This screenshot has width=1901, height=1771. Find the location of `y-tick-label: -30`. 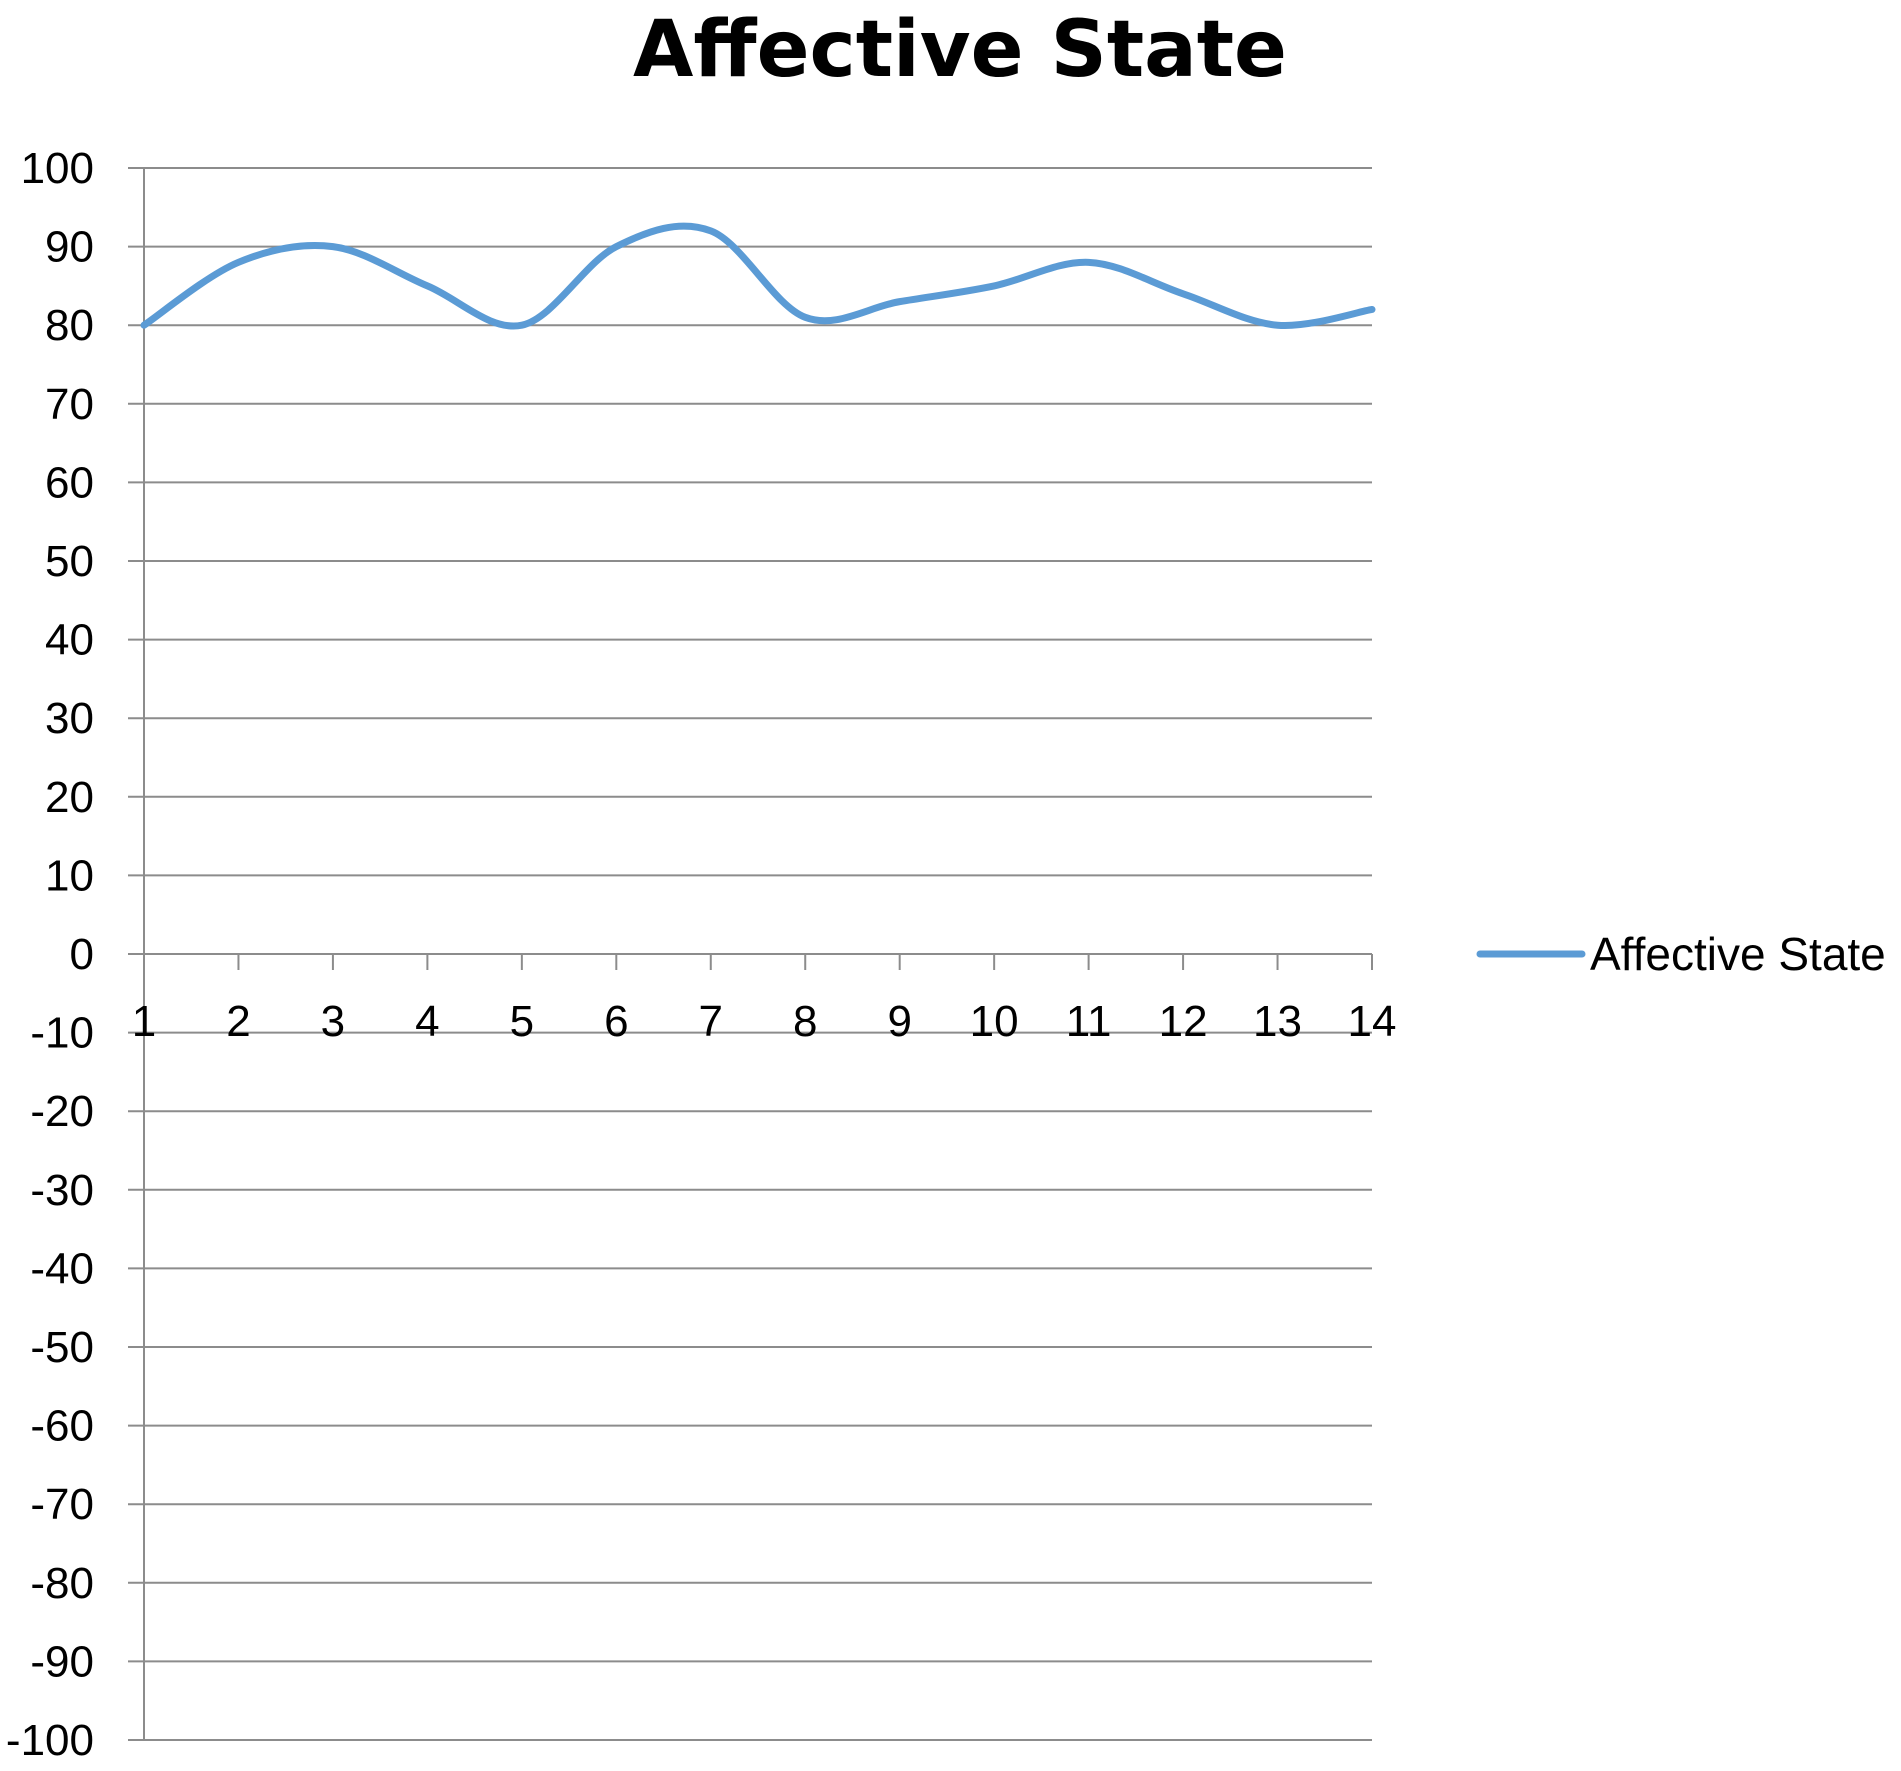

y-tick-label: -30 is located at coordinates (62, 1190).